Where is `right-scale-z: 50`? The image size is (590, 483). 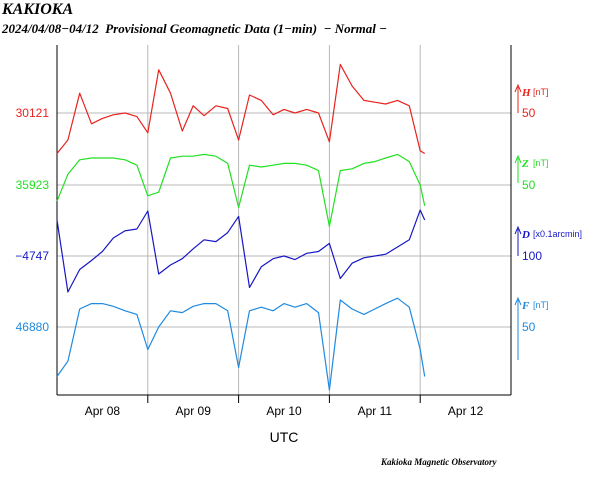
right-scale-z: 50 is located at coordinates (529, 185).